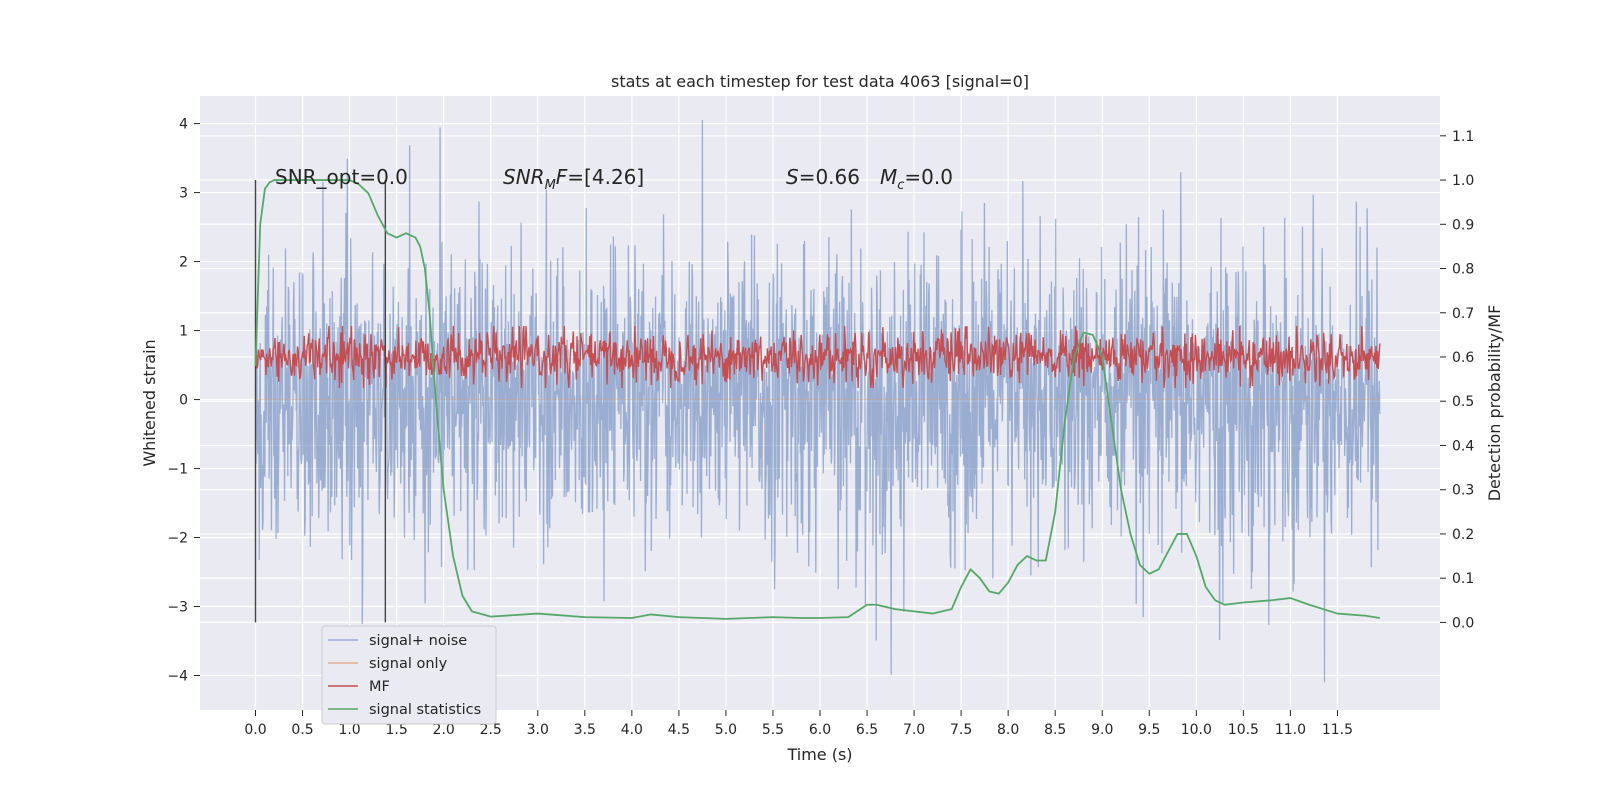  Describe the element at coordinates (632, 730) in the screenshot. I see `x-tick-label: 4.0` at that location.